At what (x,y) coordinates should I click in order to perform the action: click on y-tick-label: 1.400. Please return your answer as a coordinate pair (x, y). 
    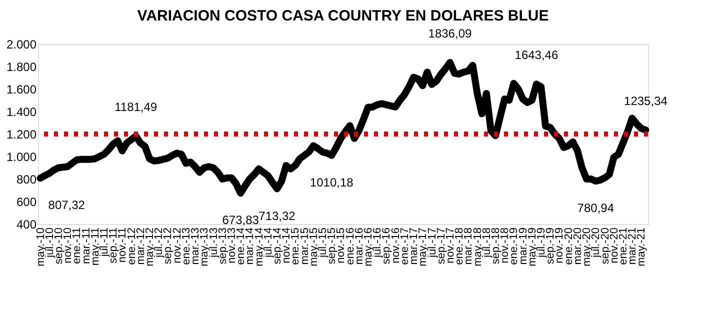
    Looking at the image, I should click on (21, 112).